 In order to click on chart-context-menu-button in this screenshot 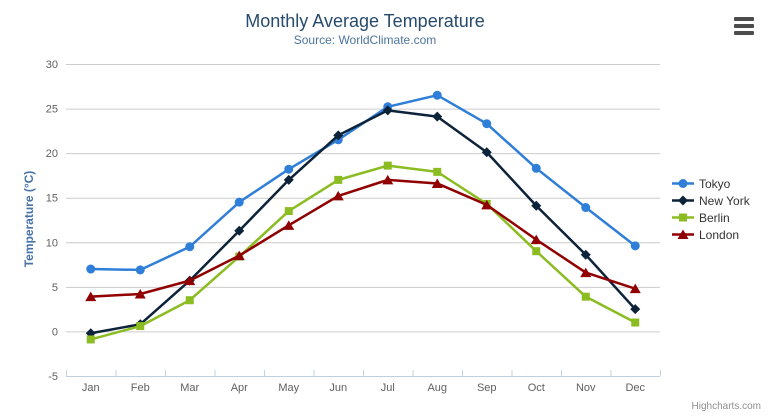, I will do `click(745, 26)`.